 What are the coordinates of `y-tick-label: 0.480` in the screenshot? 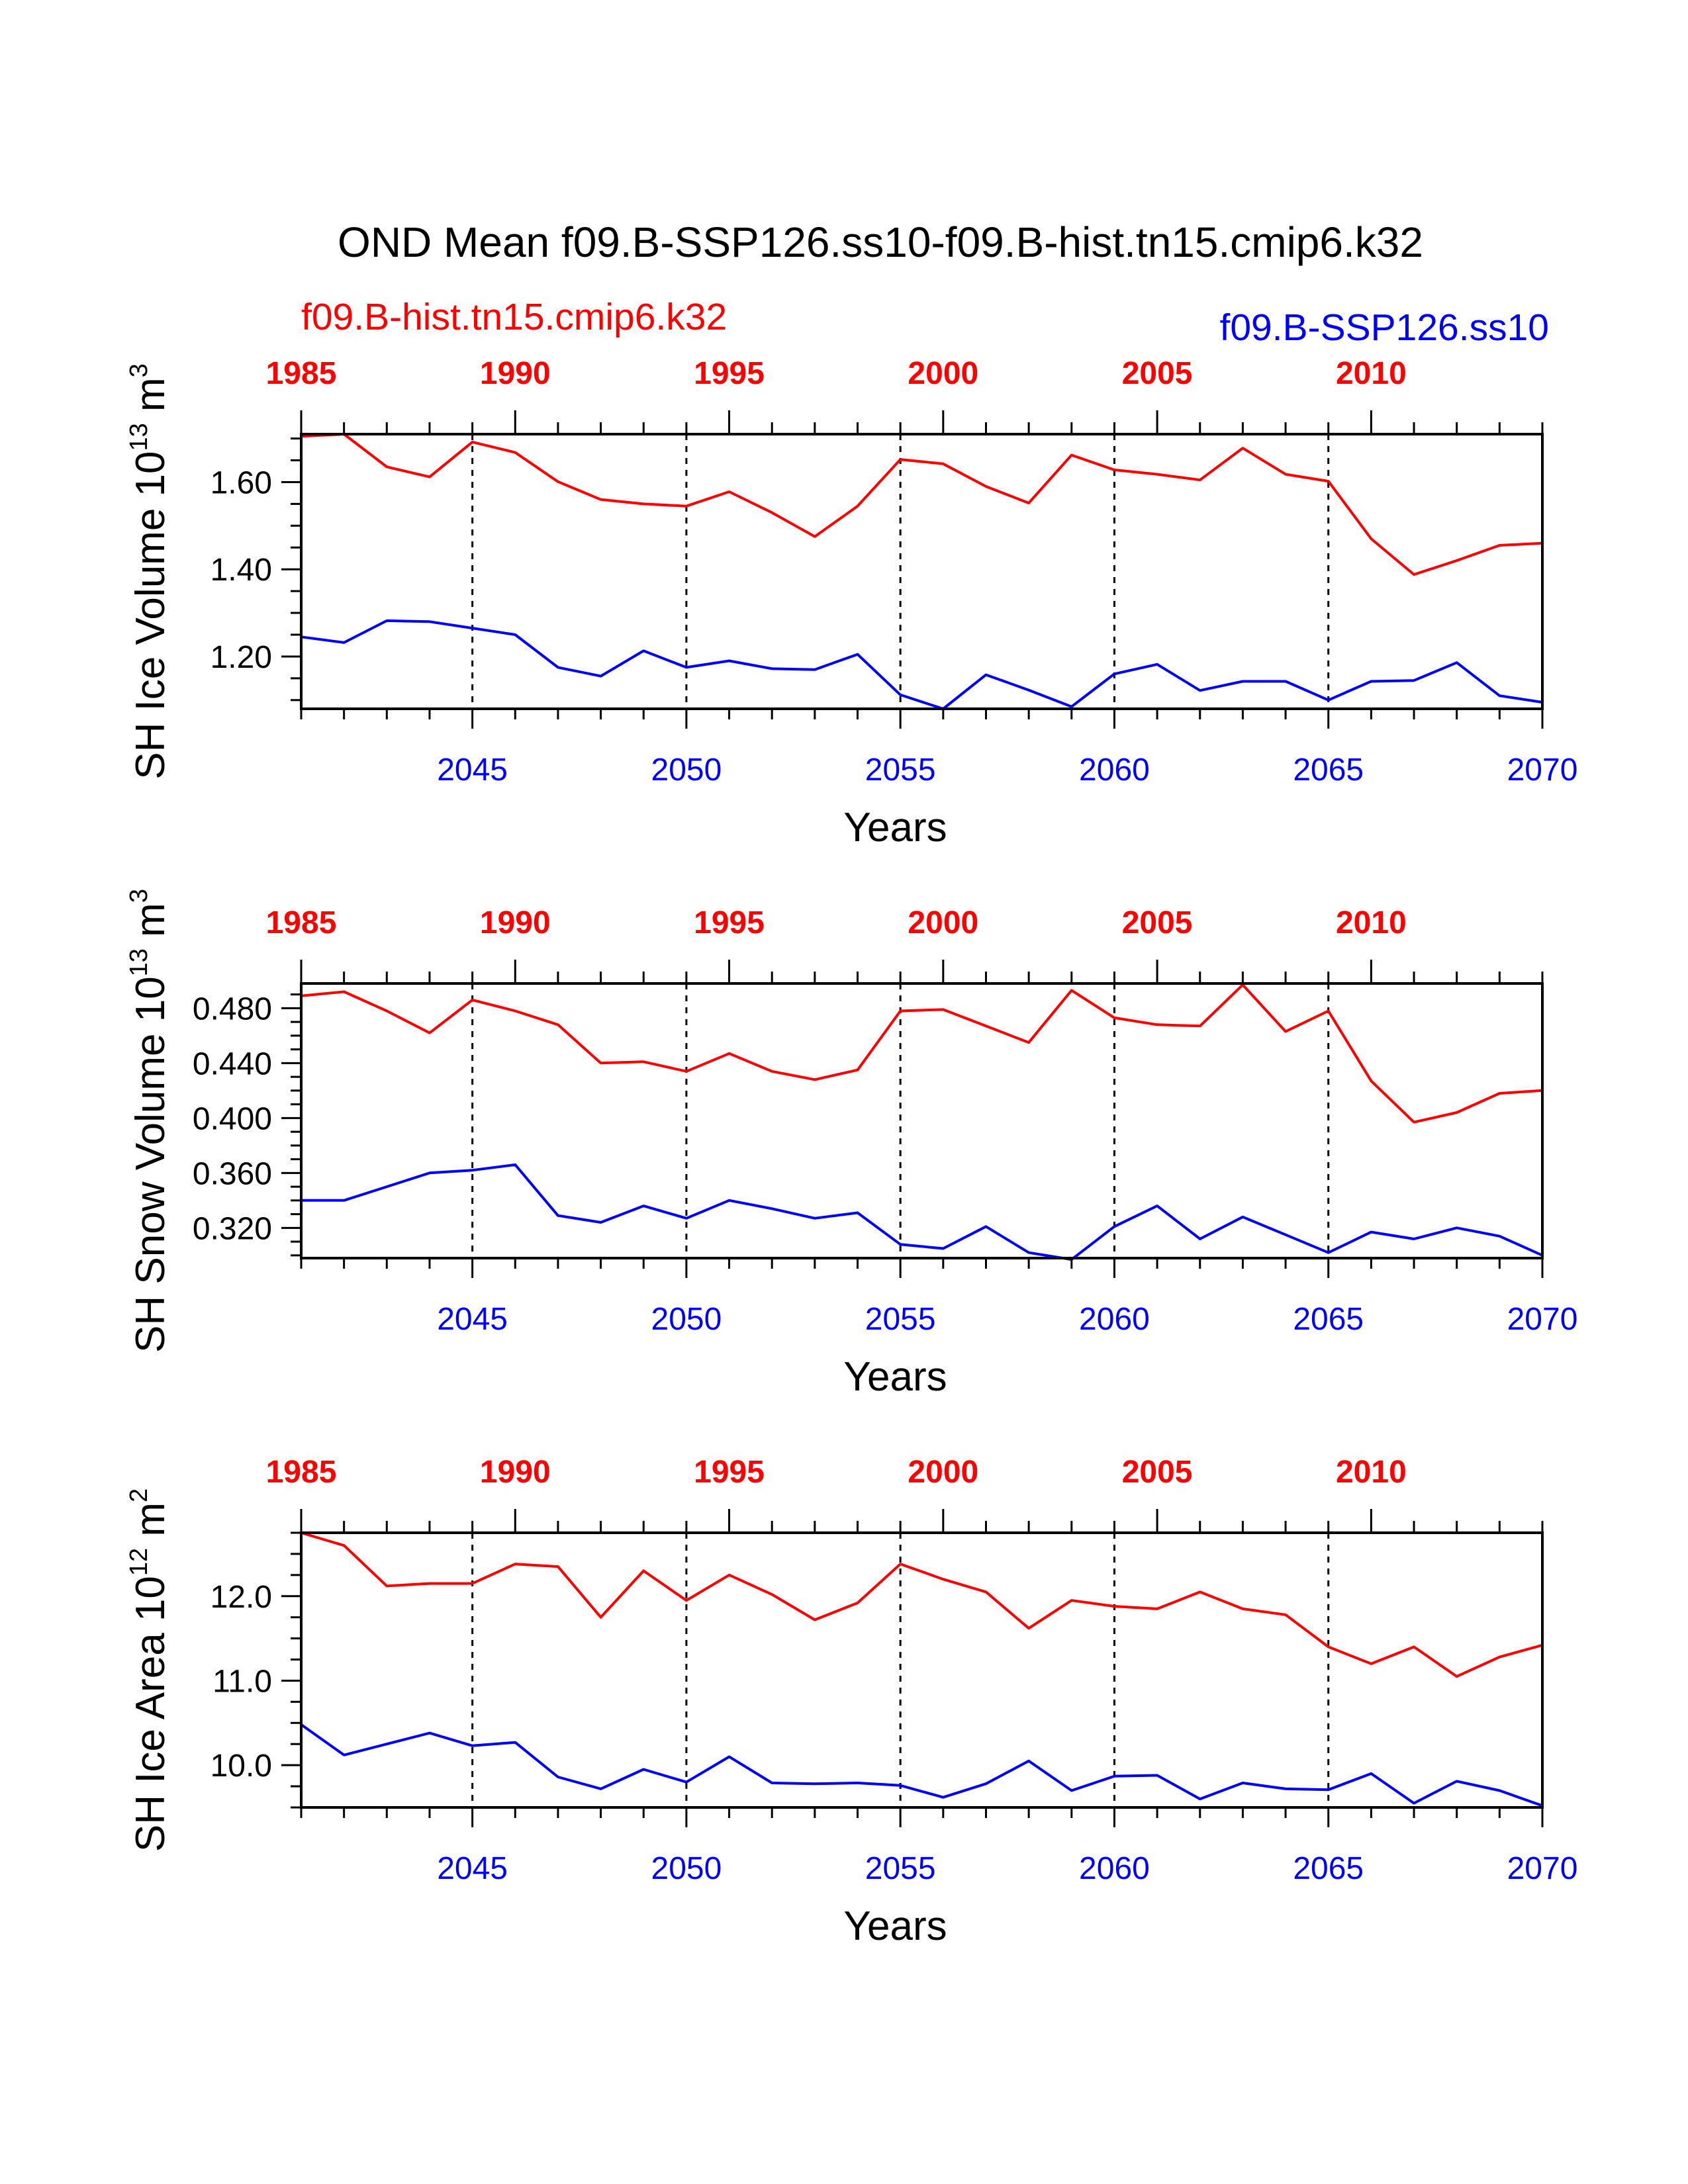 It's located at (232, 1008).